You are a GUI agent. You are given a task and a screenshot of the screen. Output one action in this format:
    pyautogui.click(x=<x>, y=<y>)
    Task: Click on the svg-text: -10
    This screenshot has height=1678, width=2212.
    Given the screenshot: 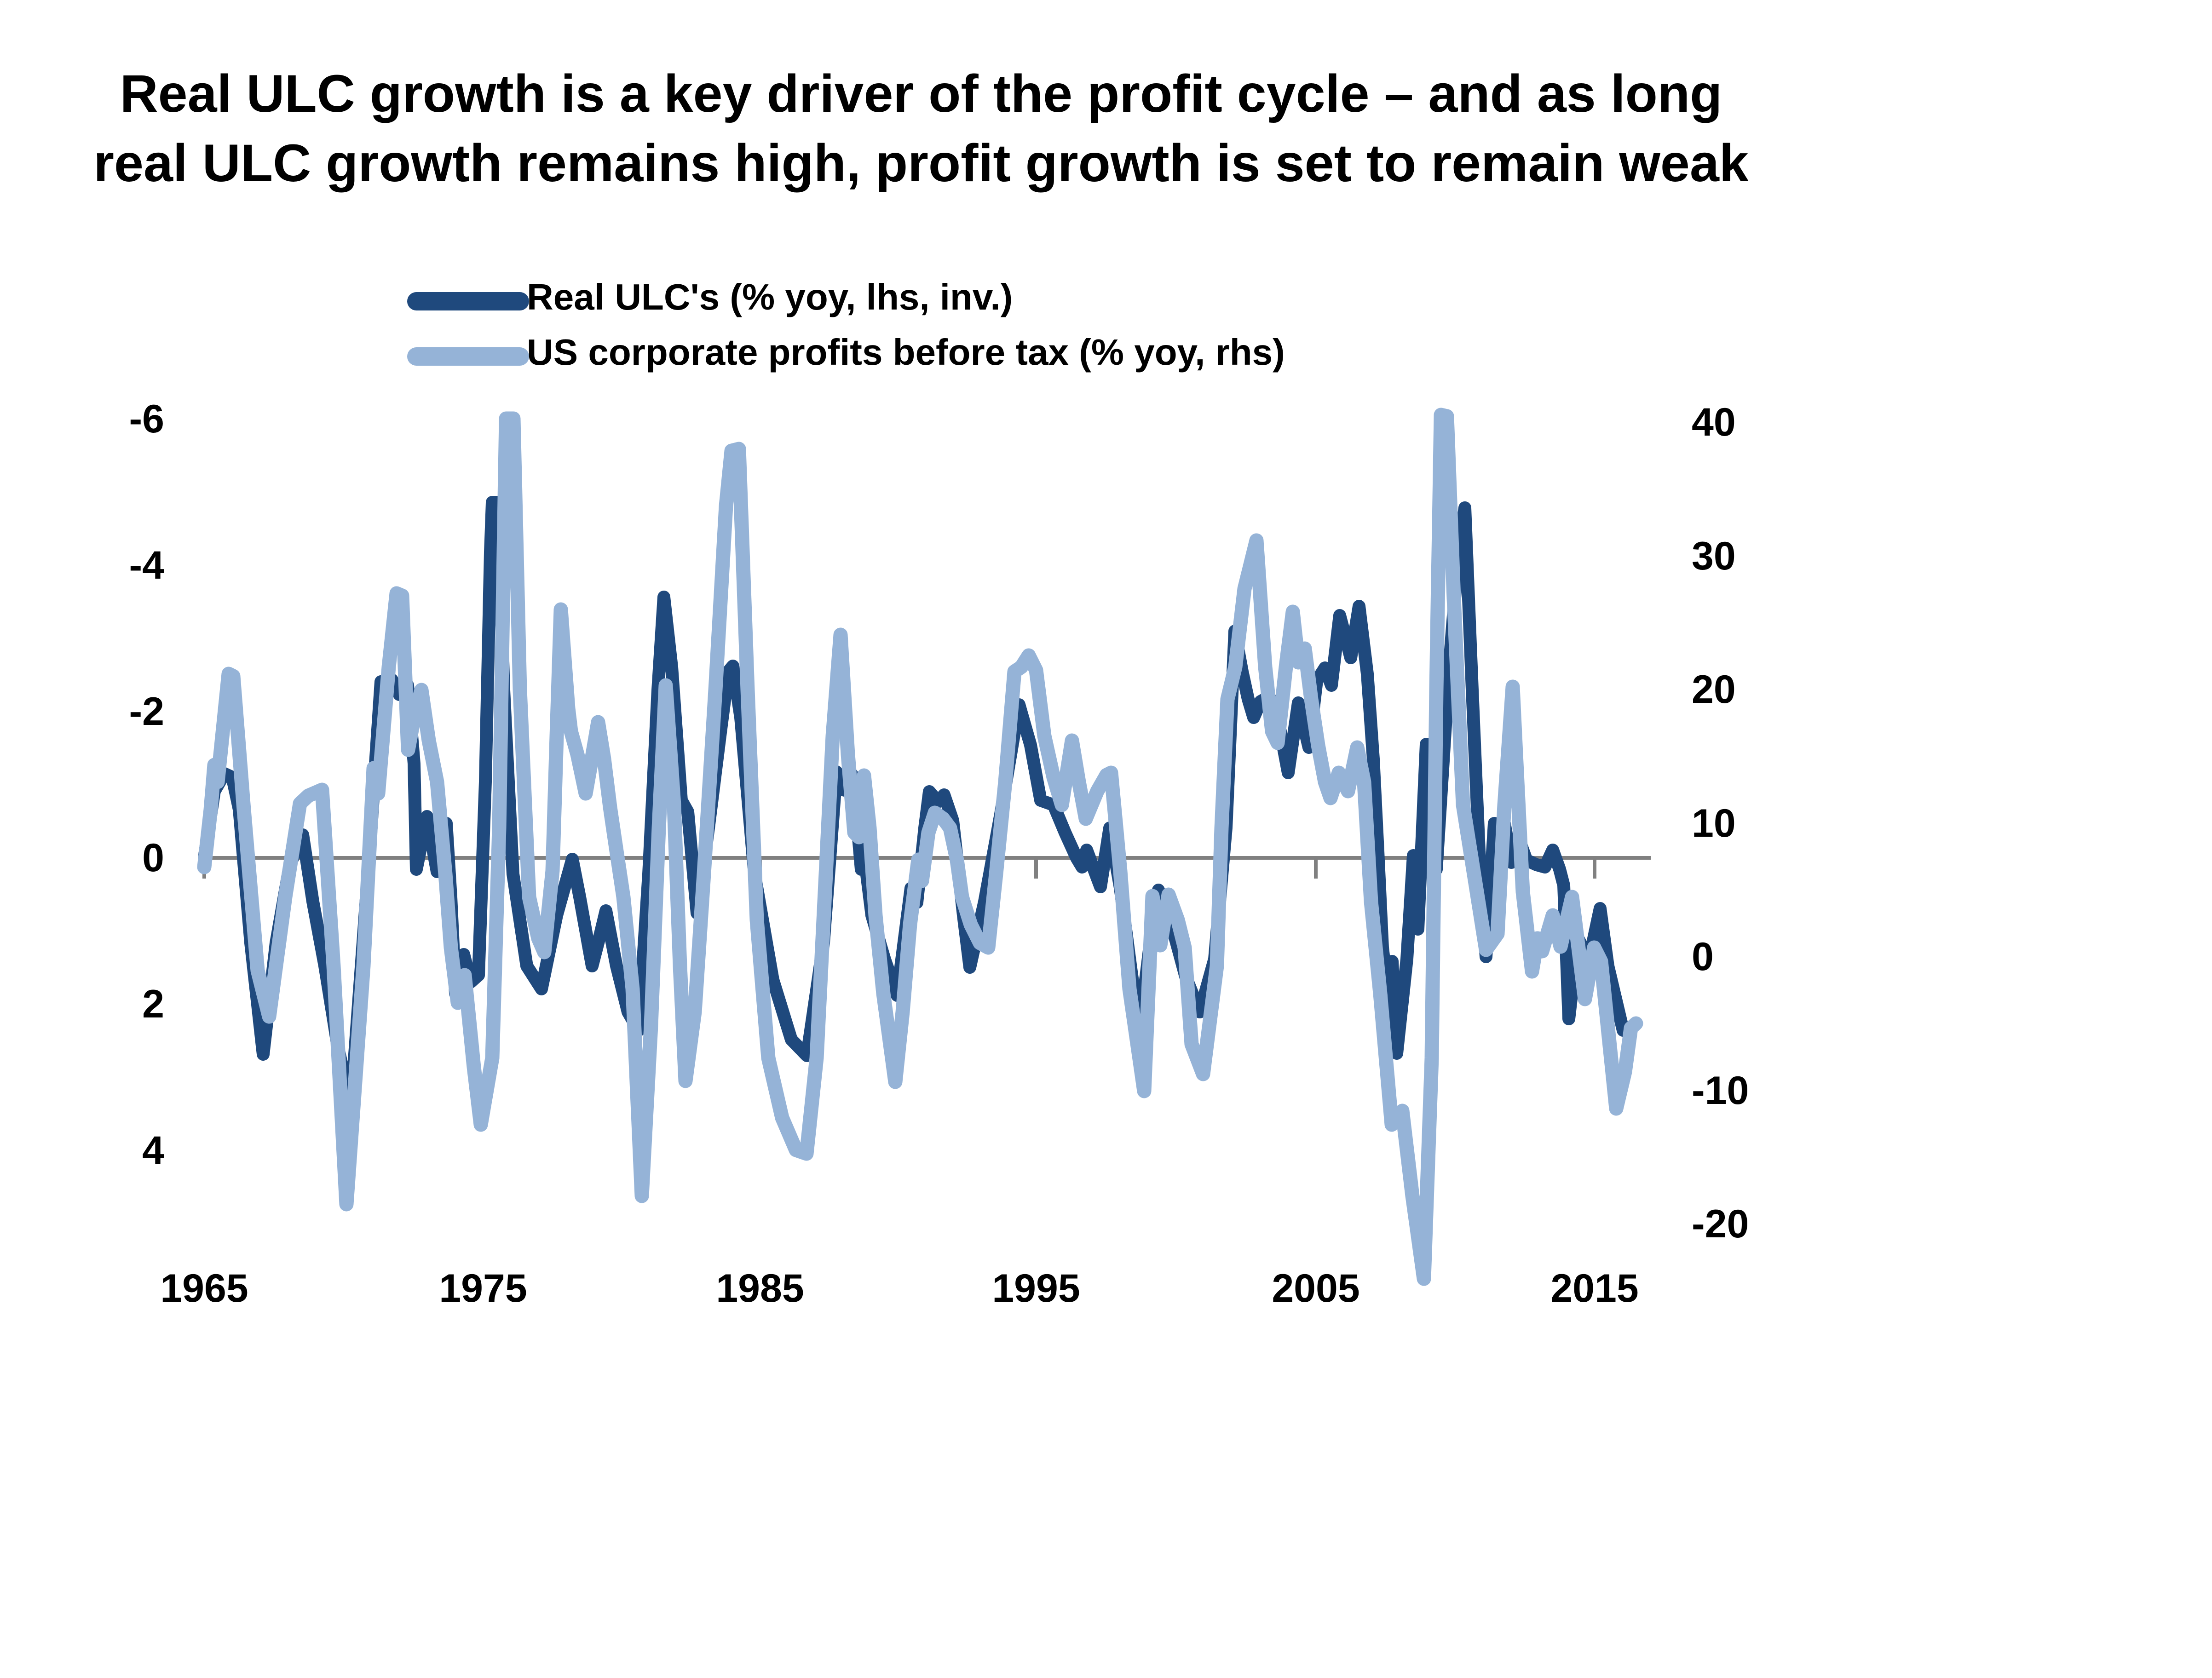 What is the action you would take?
    pyautogui.click(x=1720, y=1091)
    